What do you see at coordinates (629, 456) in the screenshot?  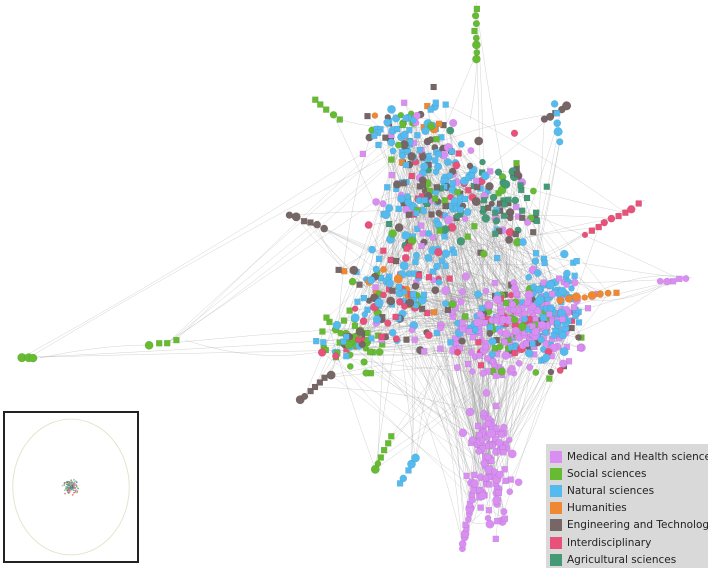 I see `legend-item-medical: Medical and Health sciences` at bounding box center [629, 456].